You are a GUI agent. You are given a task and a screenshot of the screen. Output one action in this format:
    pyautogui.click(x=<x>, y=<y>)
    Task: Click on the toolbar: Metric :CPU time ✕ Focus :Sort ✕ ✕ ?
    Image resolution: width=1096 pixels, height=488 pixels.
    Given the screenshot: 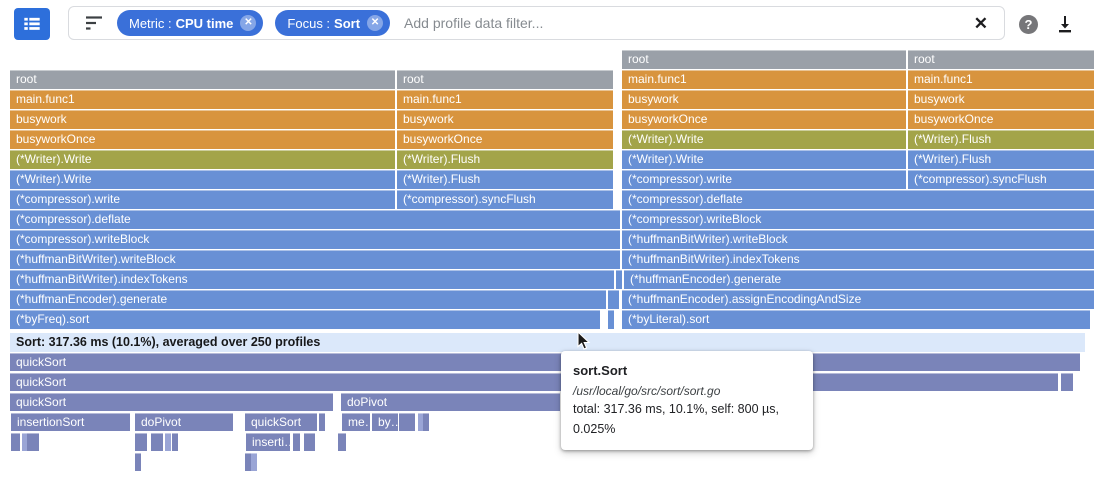 What is the action you would take?
    pyautogui.click(x=548, y=24)
    